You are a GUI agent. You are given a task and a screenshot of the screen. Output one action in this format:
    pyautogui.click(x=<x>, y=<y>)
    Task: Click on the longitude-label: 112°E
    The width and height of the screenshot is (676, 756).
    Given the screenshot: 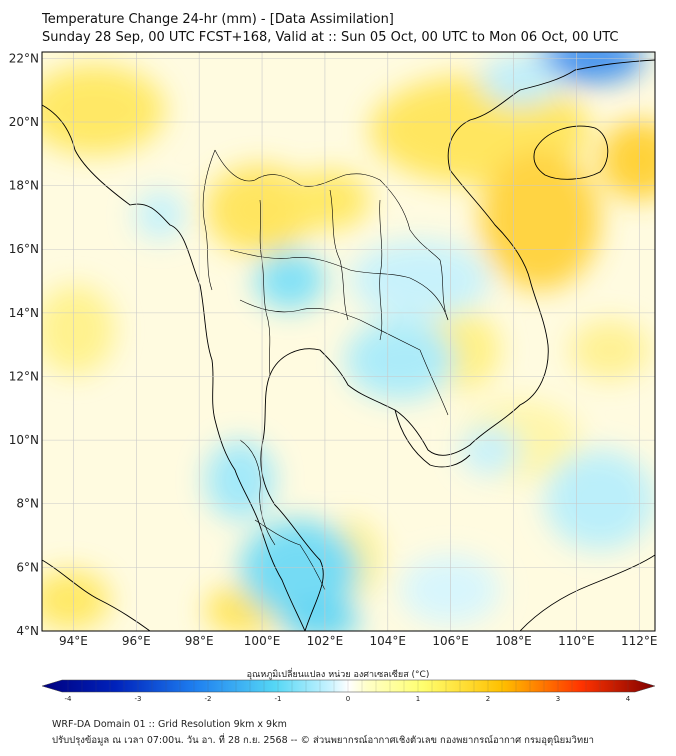 What is the action you would take?
    pyautogui.click(x=639, y=641)
    